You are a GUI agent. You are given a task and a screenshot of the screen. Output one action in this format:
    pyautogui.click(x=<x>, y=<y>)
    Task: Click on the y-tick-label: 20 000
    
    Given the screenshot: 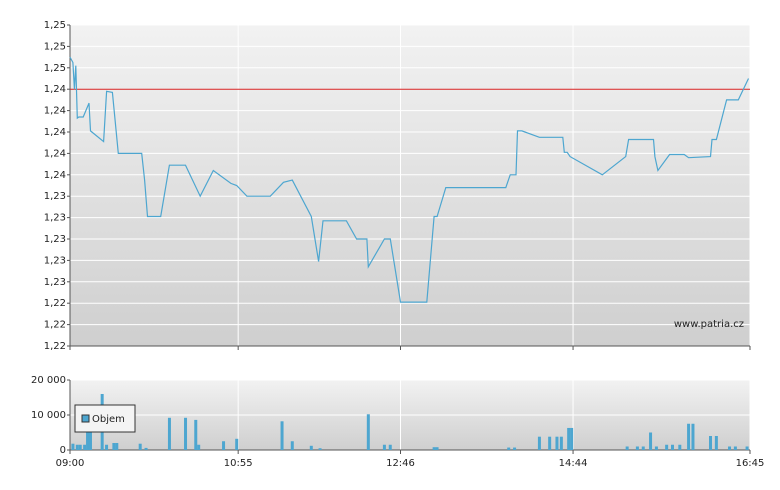 What is the action you would take?
    pyautogui.click(x=48, y=380)
    